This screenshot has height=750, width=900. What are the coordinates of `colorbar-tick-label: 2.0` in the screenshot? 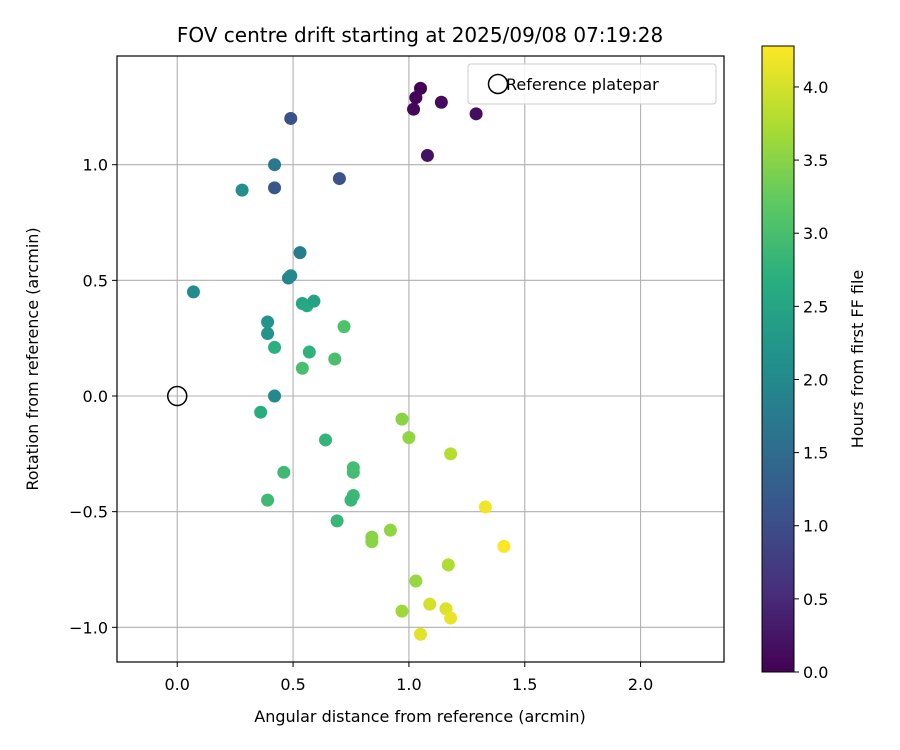 It's located at (815, 379).